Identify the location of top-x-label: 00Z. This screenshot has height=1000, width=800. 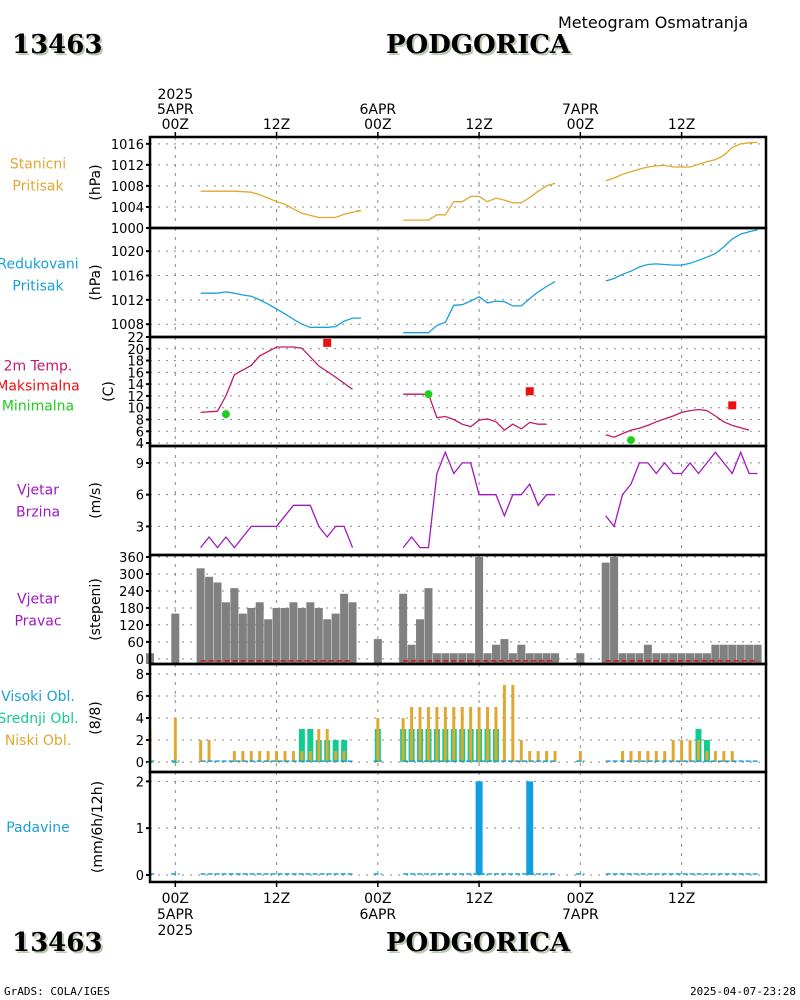
(175, 125).